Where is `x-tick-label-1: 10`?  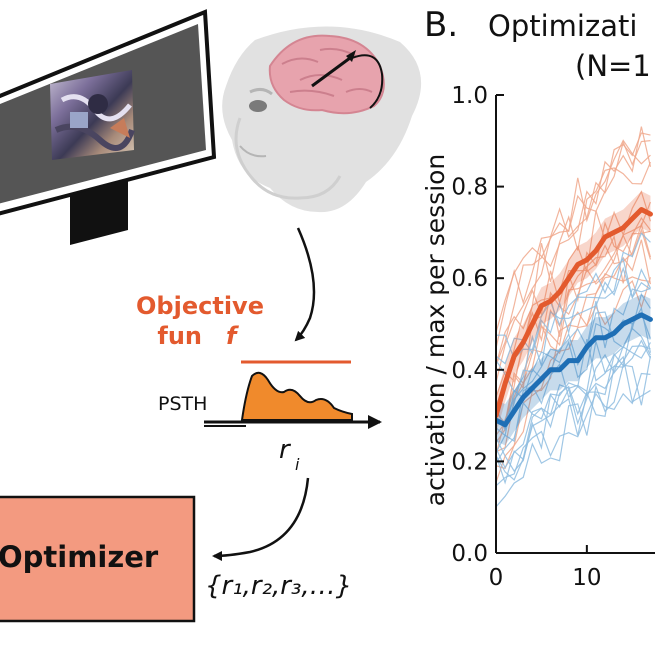 x-tick-label-1: 10 is located at coordinates (586, 578).